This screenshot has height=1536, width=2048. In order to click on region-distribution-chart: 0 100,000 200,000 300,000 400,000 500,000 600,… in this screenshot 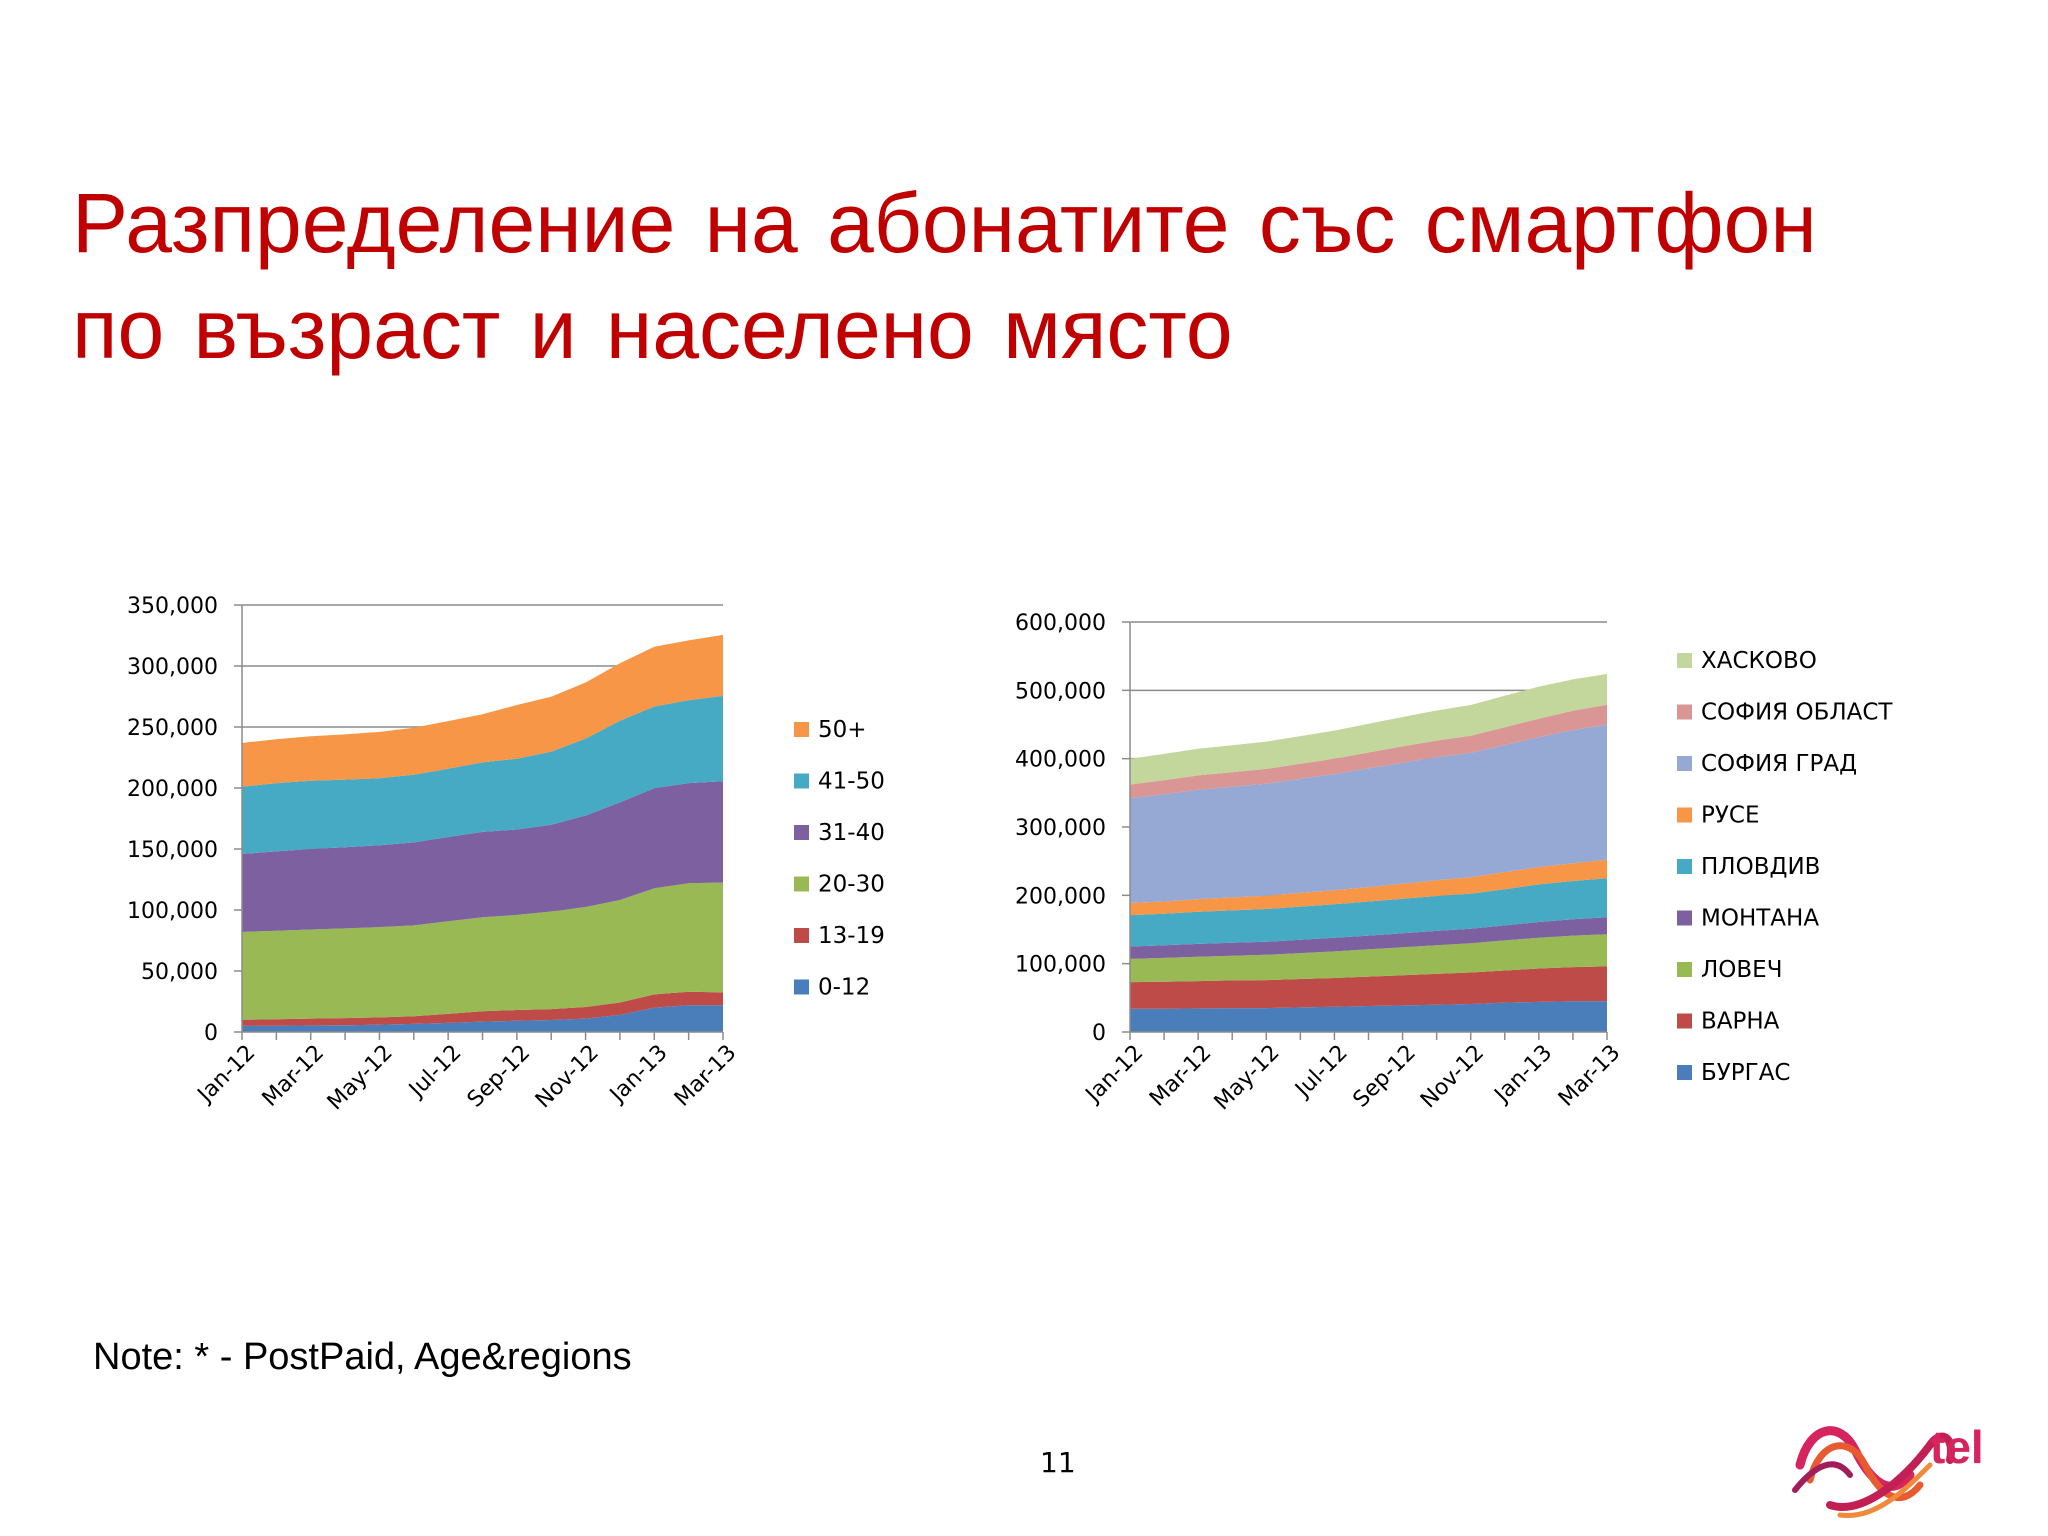, I will do `click(1454, 863)`.